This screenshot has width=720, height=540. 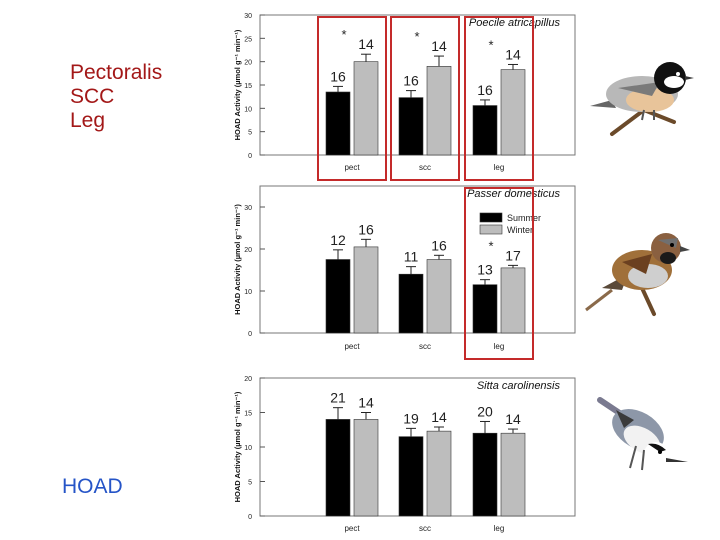 What do you see at coordinates (513, 194) in the screenshot?
I see `chart-title: Passer domesticus` at bounding box center [513, 194].